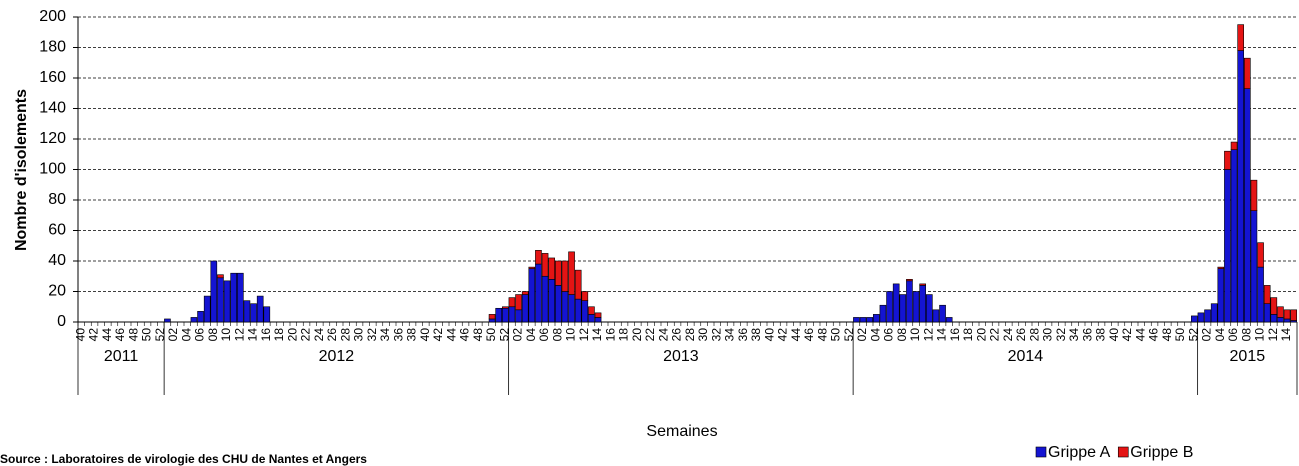  What do you see at coordinates (52, 108) in the screenshot?
I see `y-tick-label: 140` at bounding box center [52, 108].